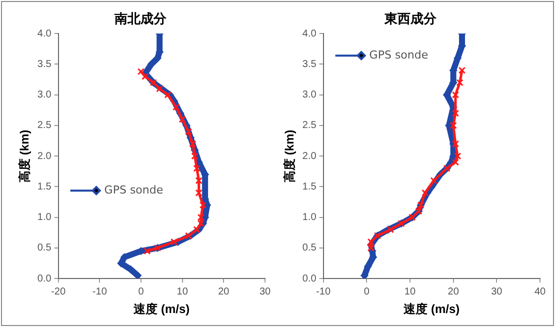  I want to click on x-tick-label: -20, so click(58, 292).